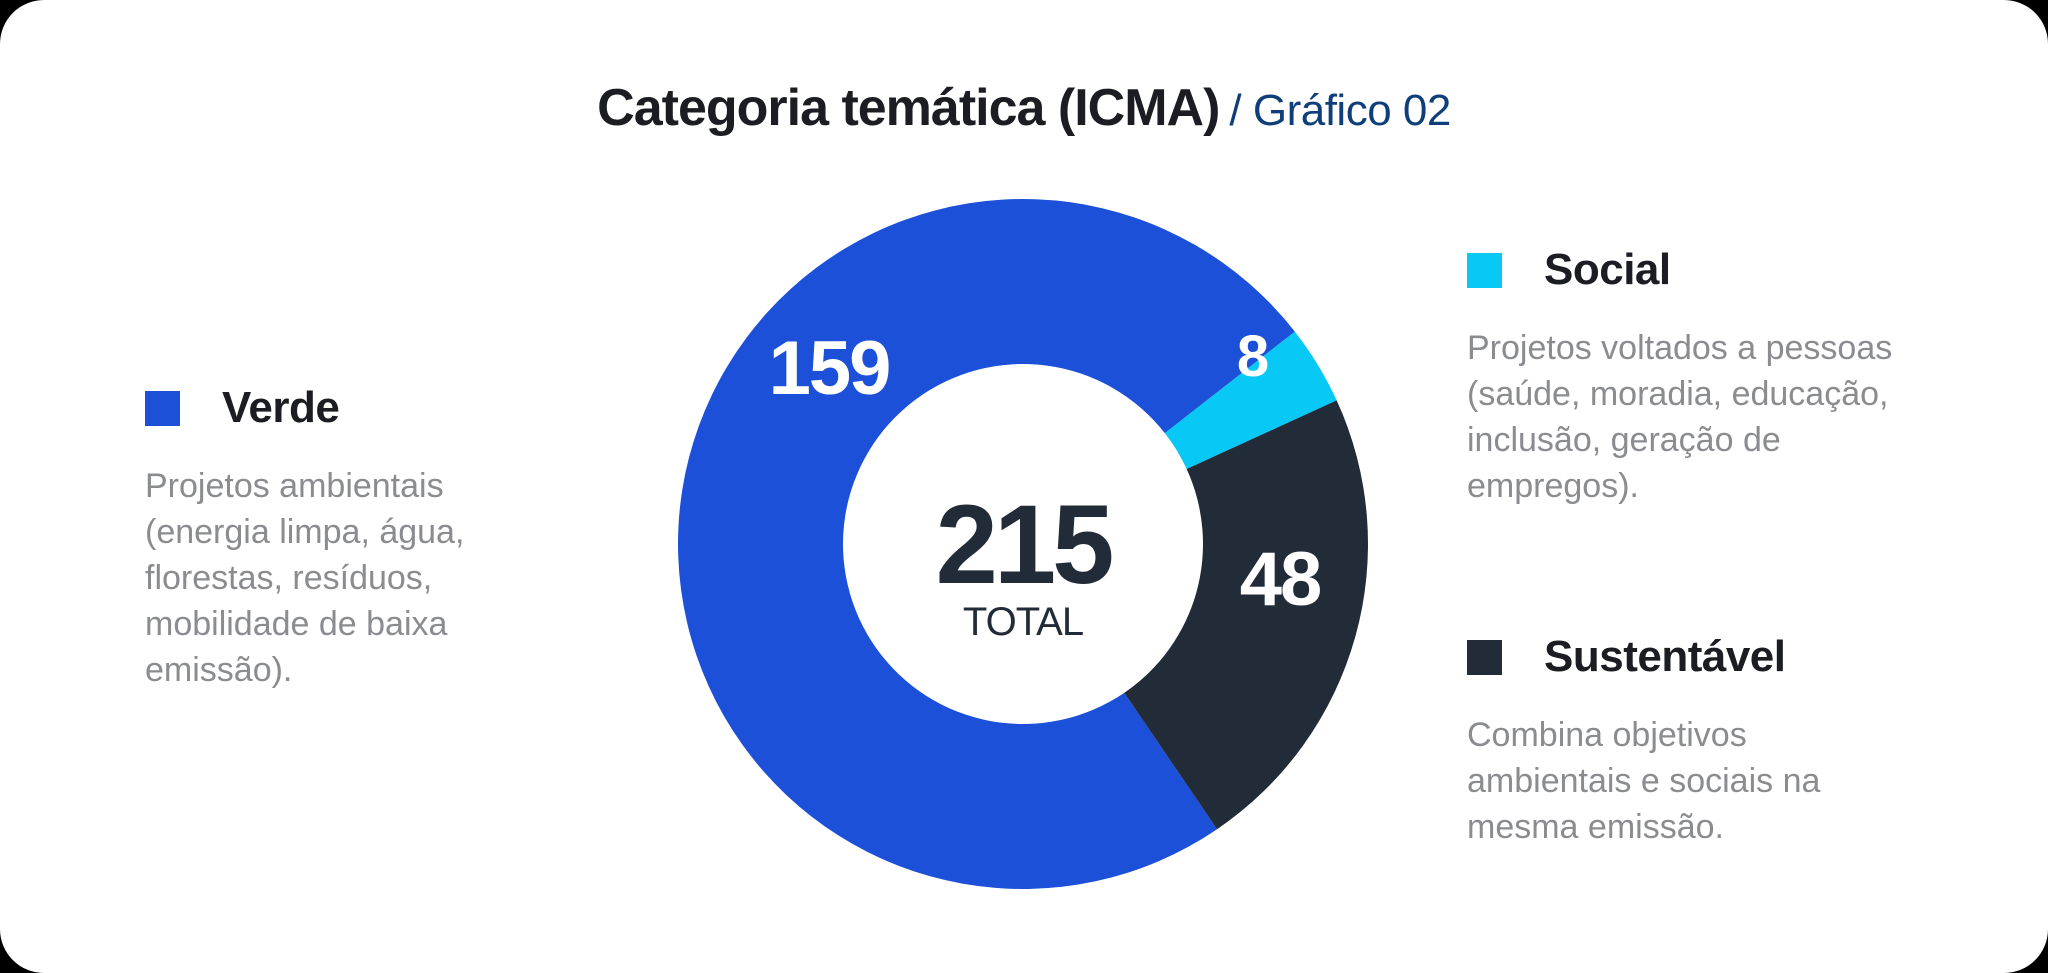  What do you see at coordinates (829, 368) in the screenshot?
I see `donut-slice-label-verde: 159` at bounding box center [829, 368].